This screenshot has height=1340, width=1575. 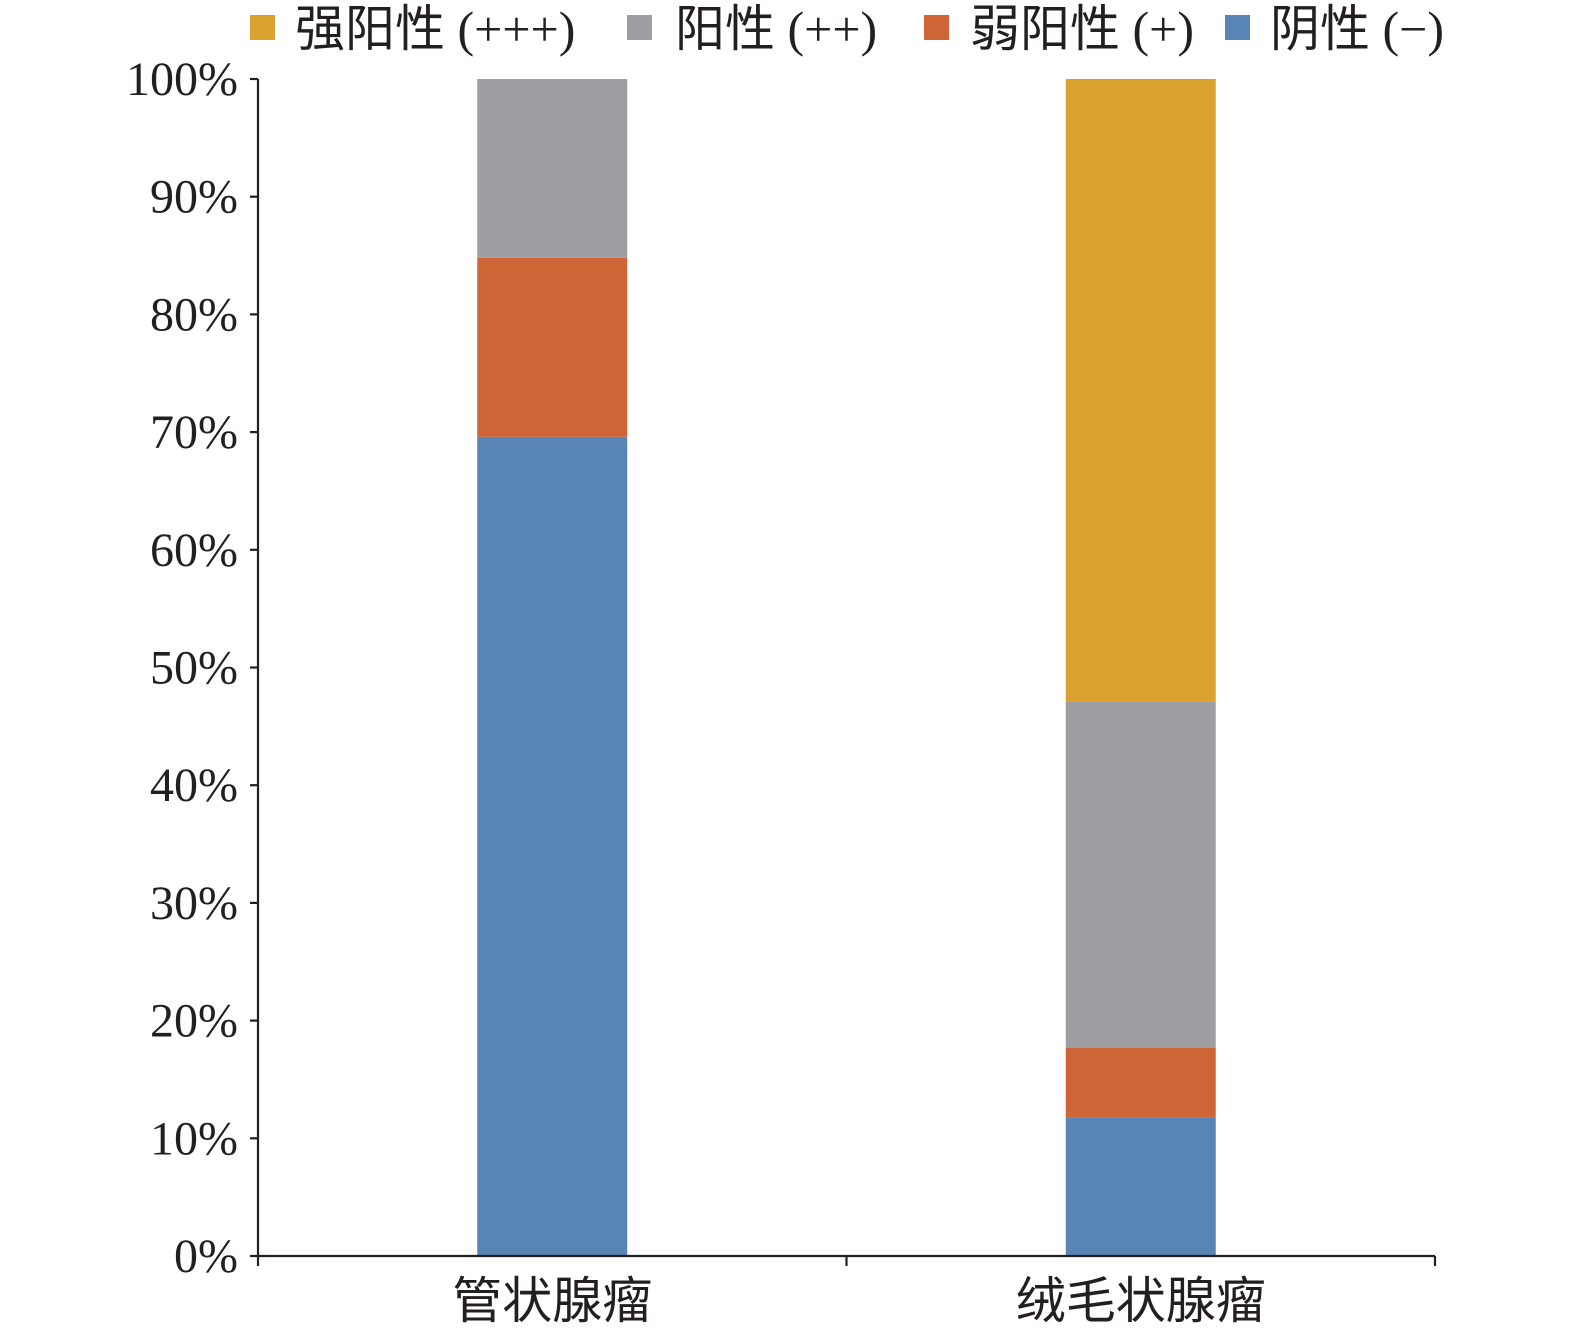 I want to click on y-tick-label: 0%, so click(x=206, y=1256).